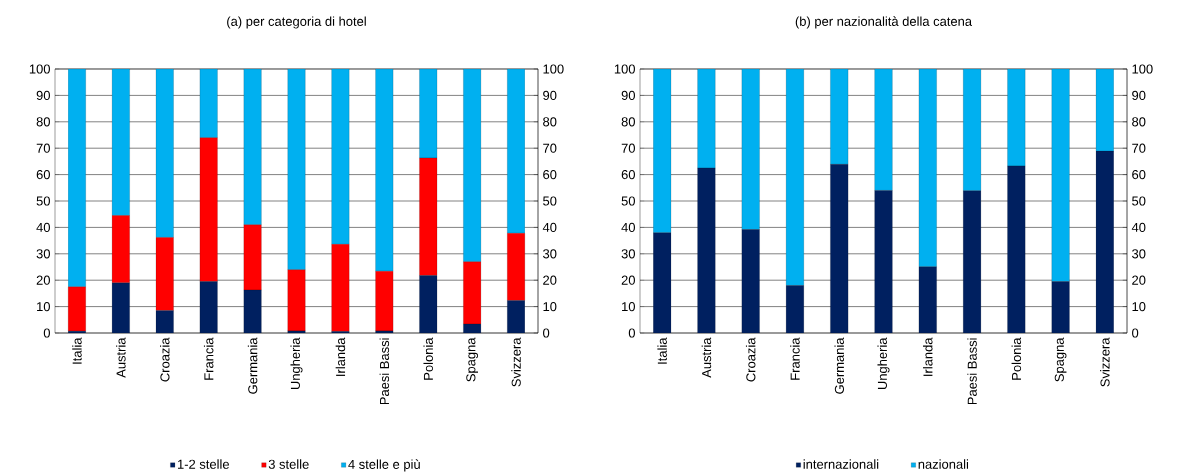  I want to click on legend-label: 4 stelle e più, so click(384, 465).